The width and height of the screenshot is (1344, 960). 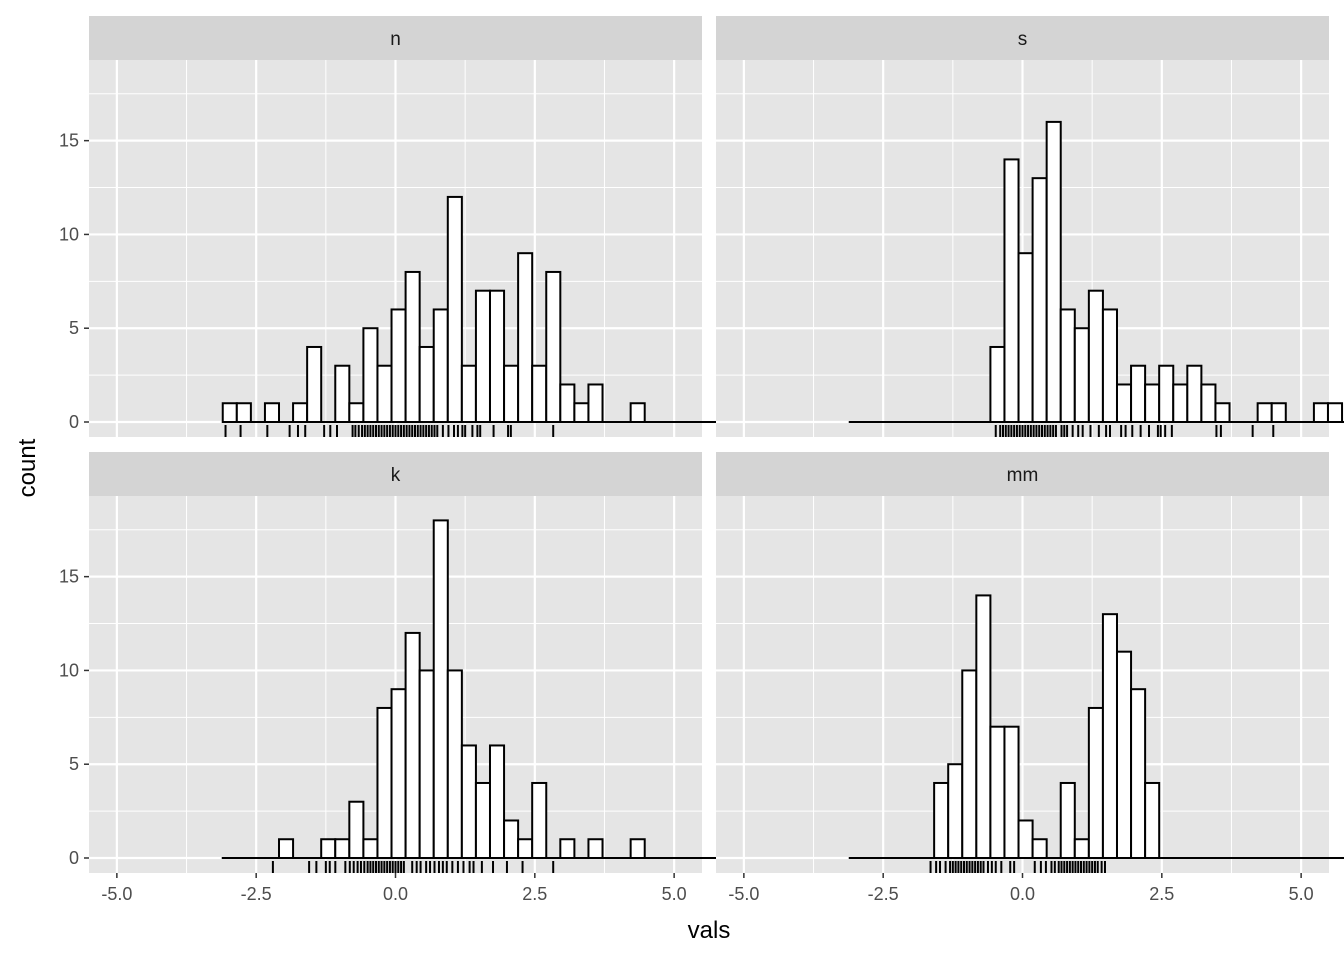 I want to click on y-tick-label: 0, so click(x=74, y=858).